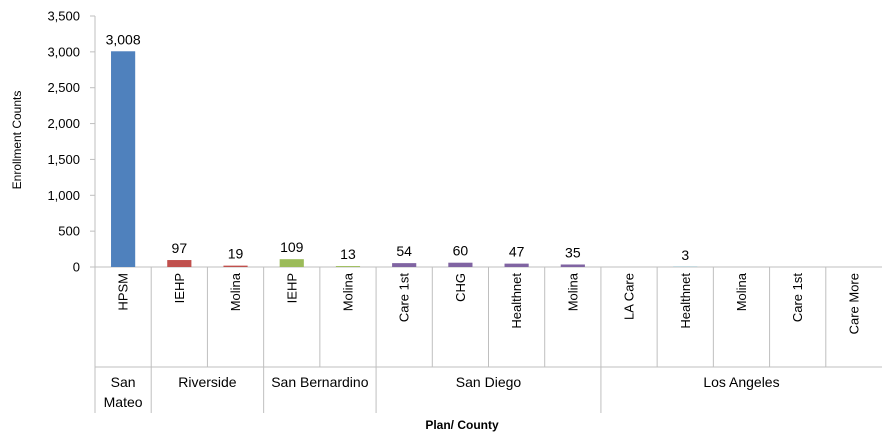 The height and width of the screenshot is (435, 882). I want to click on data-label: 3,008, so click(123, 39).